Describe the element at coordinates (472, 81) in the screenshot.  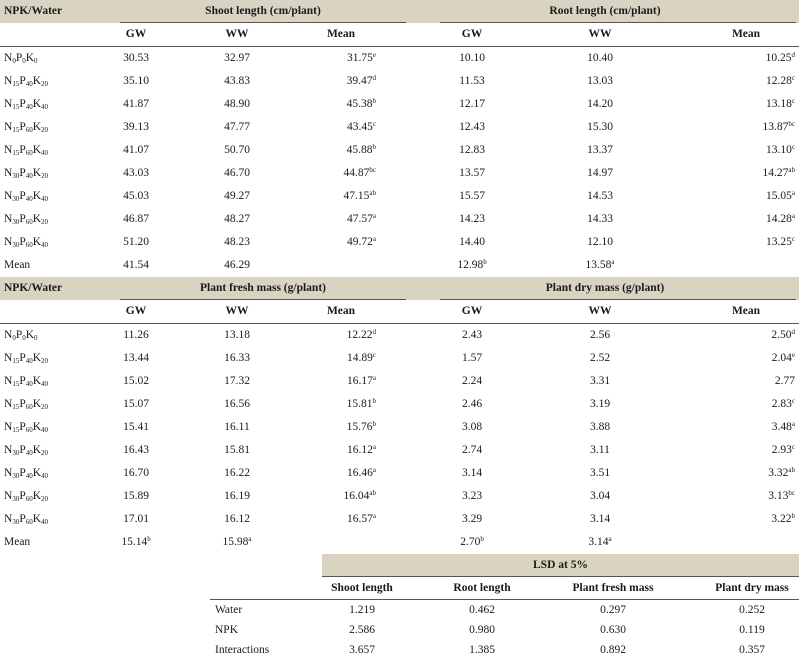
I see `value-cell: 11.53` at that location.